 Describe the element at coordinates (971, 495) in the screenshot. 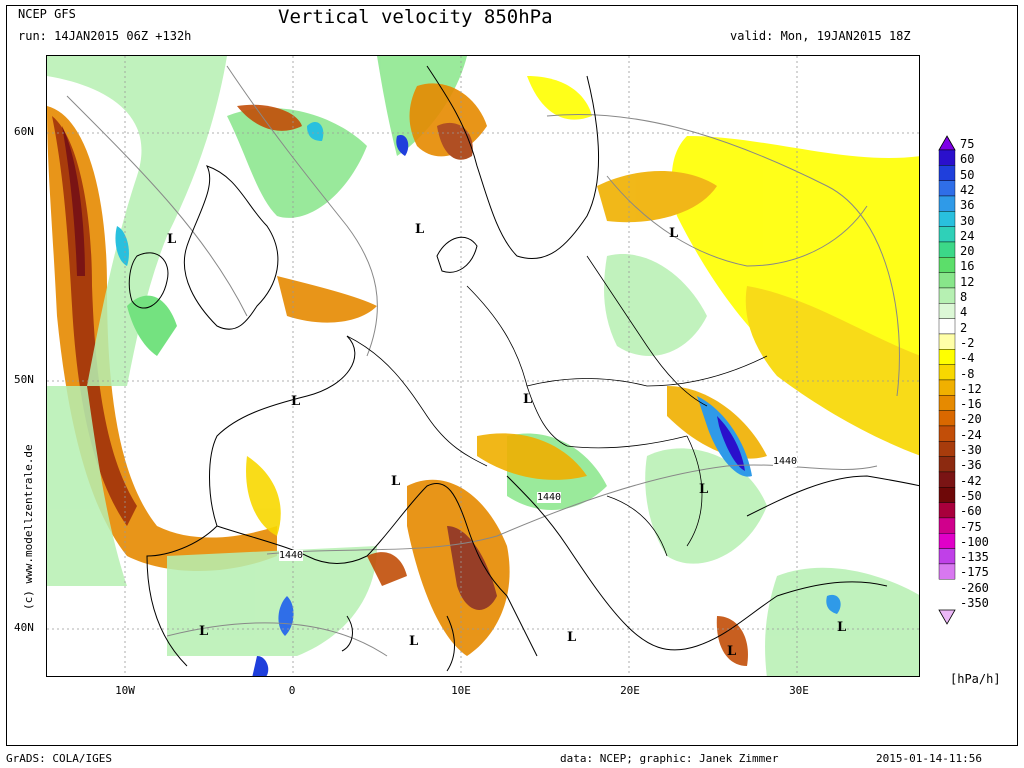

I see `legend-level-label: -50` at that location.